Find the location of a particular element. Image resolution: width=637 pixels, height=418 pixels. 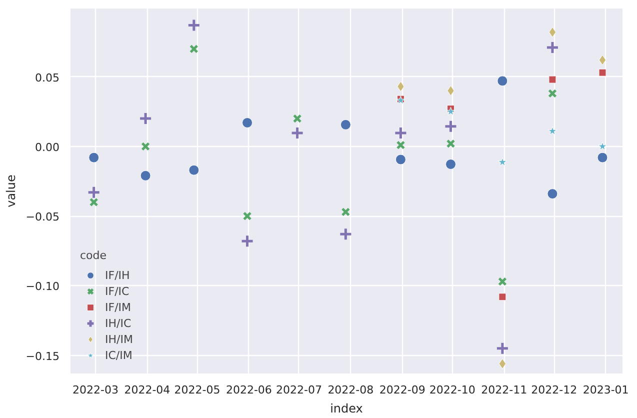

x-tick-label: 2022-06 is located at coordinates (249, 390).